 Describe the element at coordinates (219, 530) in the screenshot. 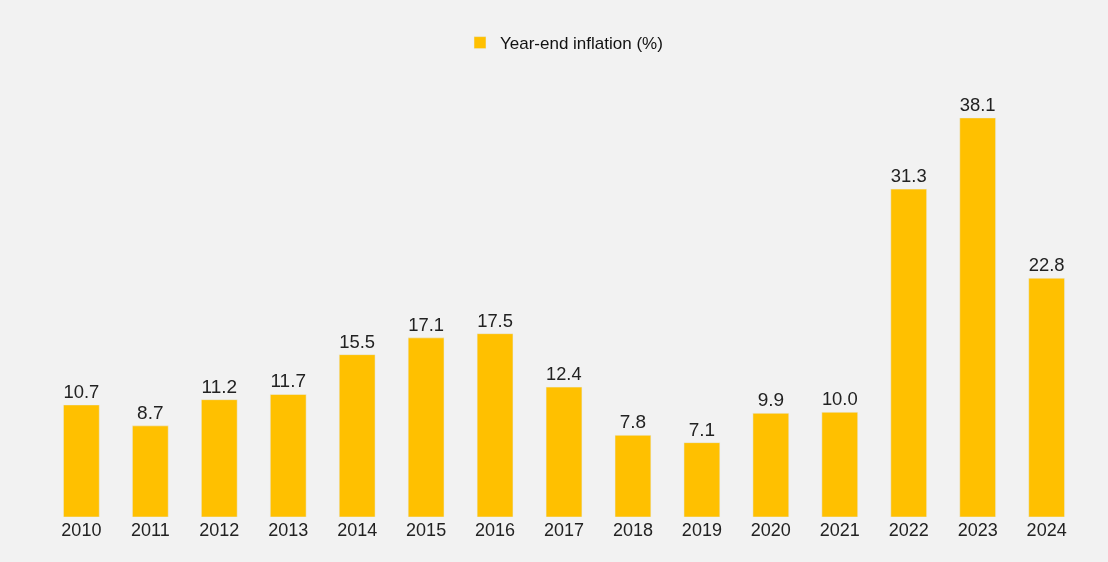

I see `x-tick-label: 2012` at that location.